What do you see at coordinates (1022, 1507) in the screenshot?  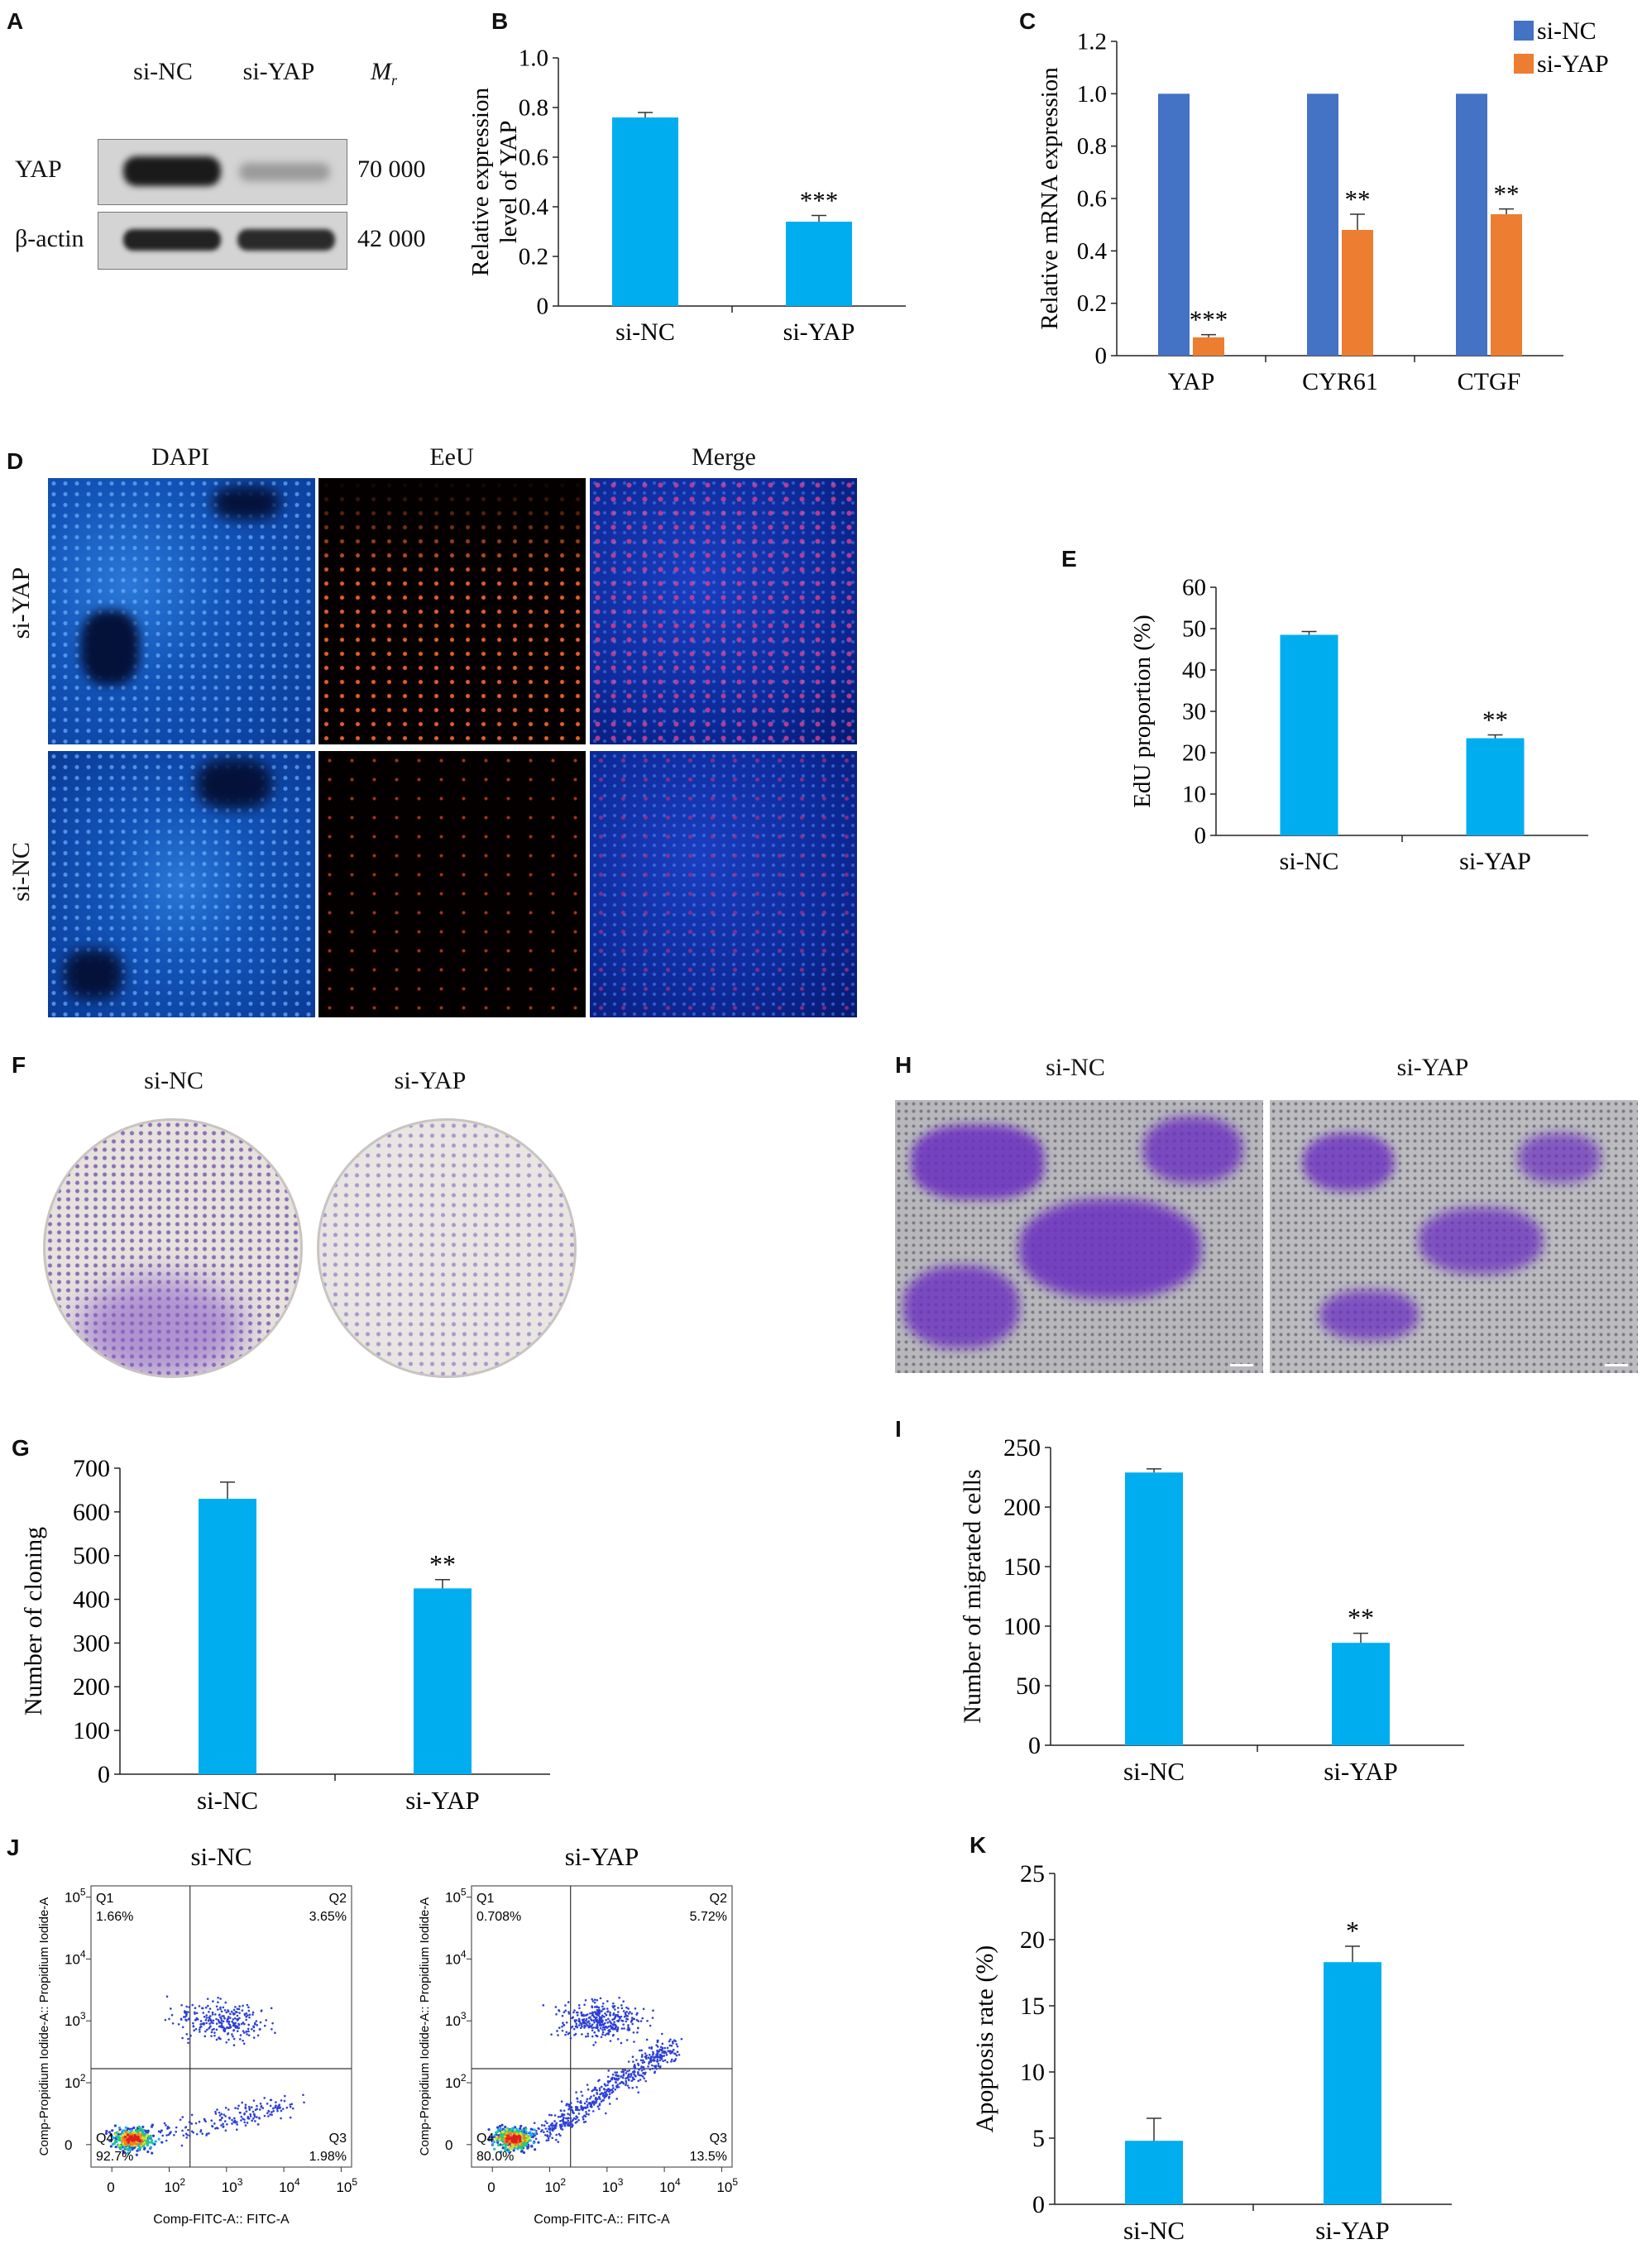 I see `y-tick-label-i: 200` at bounding box center [1022, 1507].